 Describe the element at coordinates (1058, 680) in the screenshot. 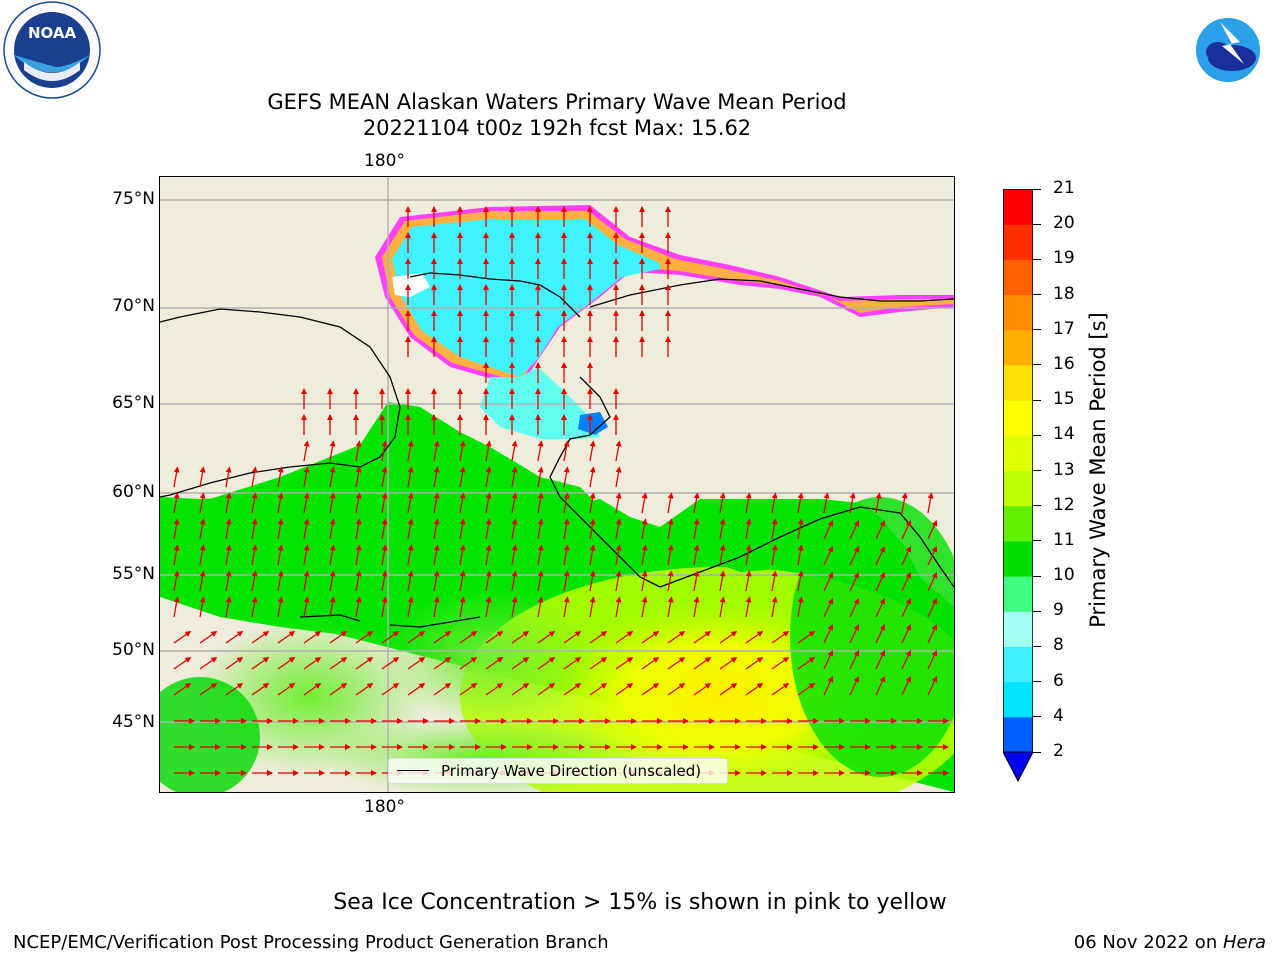

I see `colorbar-tick-label: 6` at that location.